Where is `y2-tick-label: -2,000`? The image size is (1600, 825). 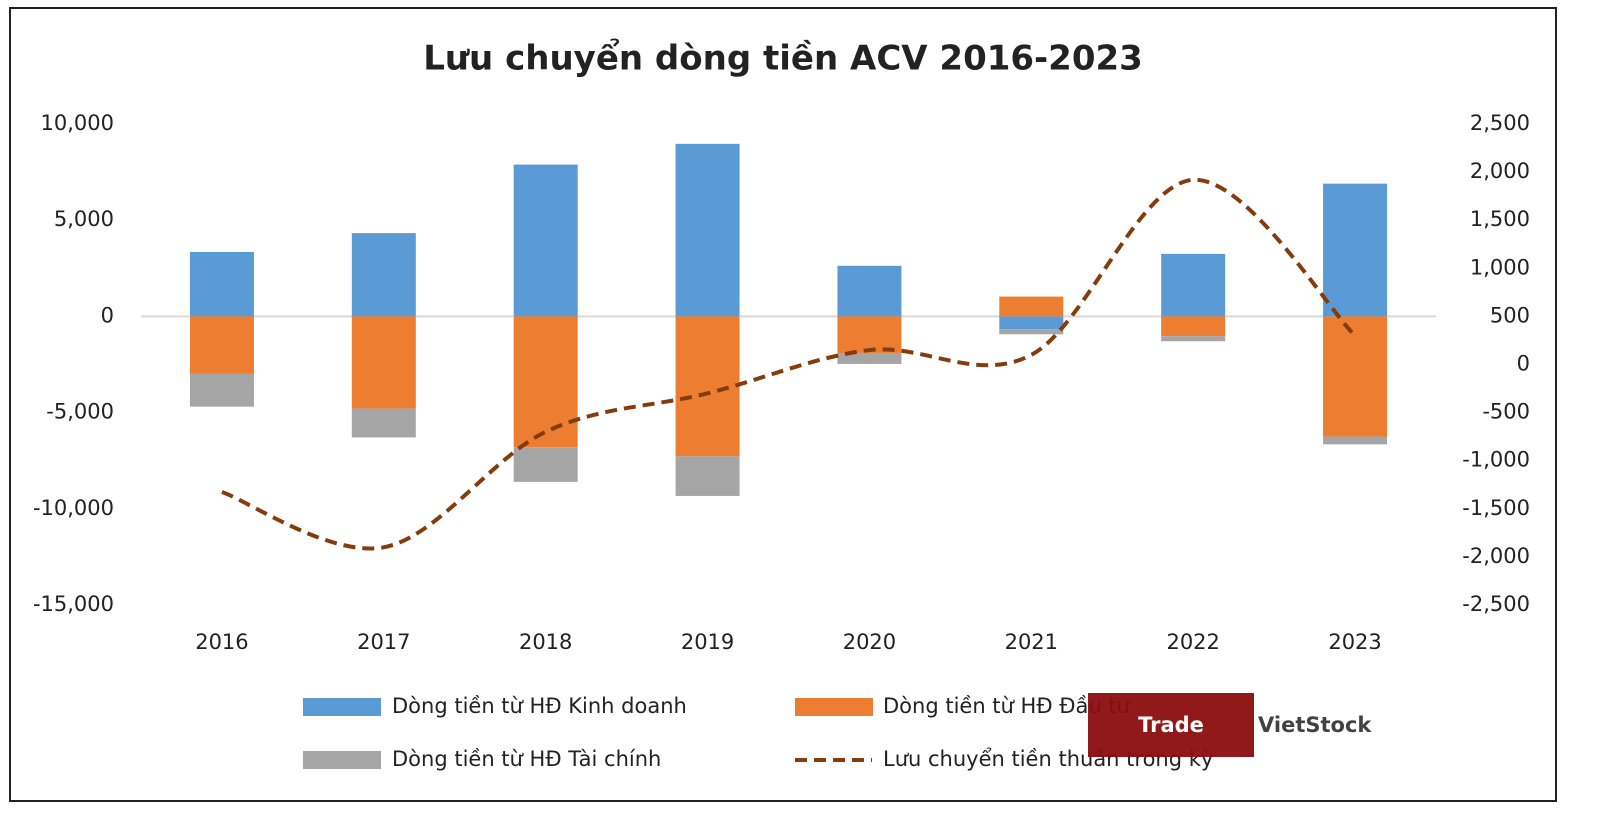
y2-tick-label: -2,000 is located at coordinates (1496, 556).